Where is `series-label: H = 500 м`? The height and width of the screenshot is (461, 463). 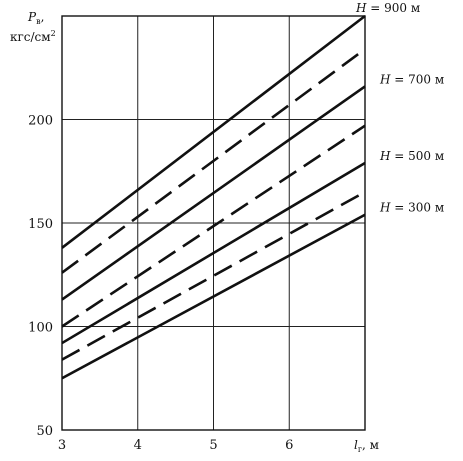
series-label: H = 500 м is located at coordinates (411, 156).